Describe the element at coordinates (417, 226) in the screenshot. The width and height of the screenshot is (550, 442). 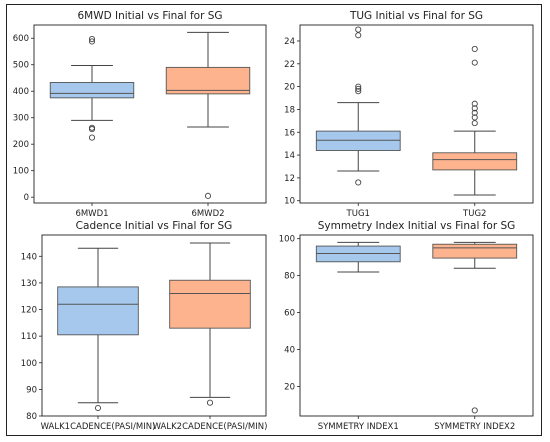
I see `chart-title: Symmetry Index Initial vs Final for SG` at that location.